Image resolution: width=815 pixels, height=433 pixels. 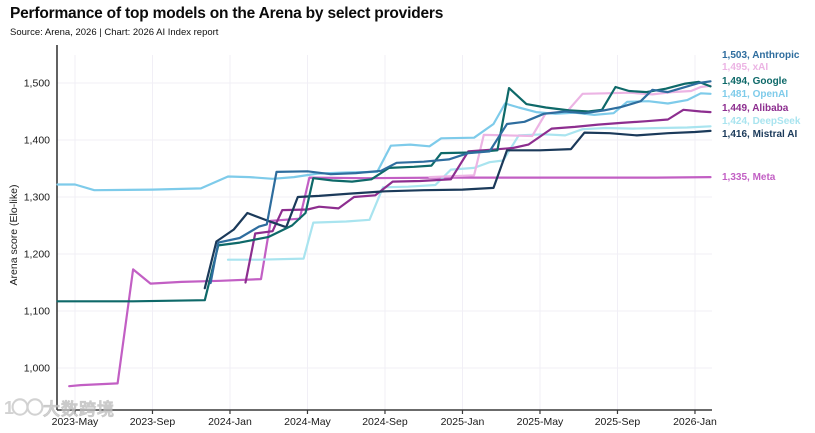 What do you see at coordinates (695, 422) in the screenshot?
I see `x-tick-label: 2026-Jan` at bounding box center [695, 422].